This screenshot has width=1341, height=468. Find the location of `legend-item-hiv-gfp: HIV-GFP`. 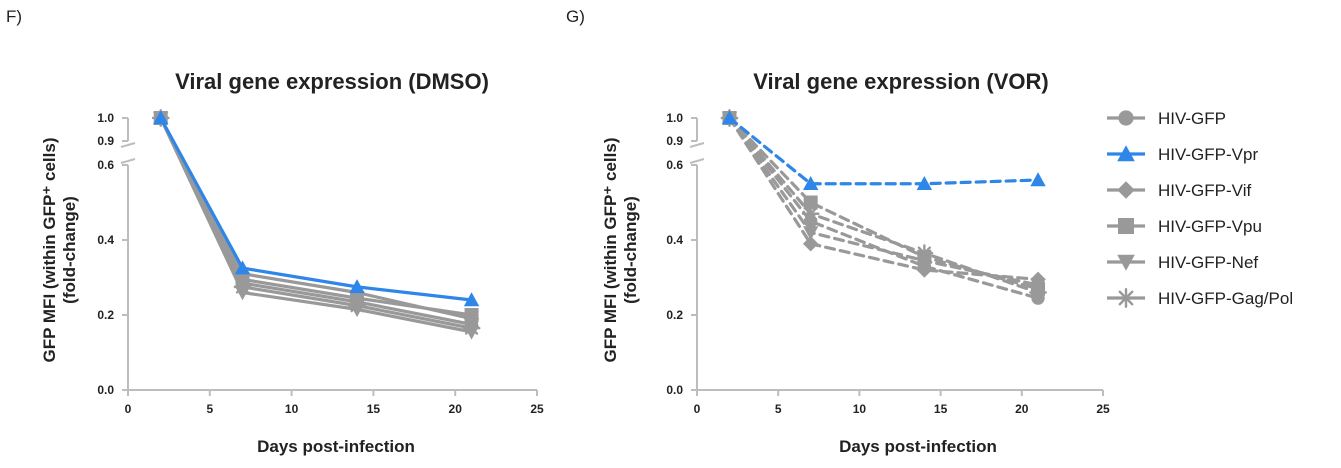

legend-item-hiv-gfp: HIV-GFP is located at coordinates (1166, 118).